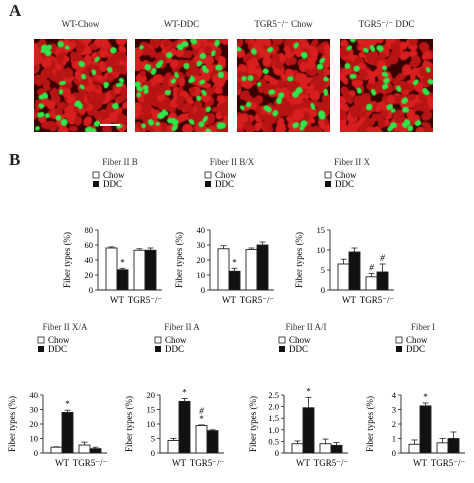 The image size is (474, 483). Describe the element at coordinates (394, 439) in the screenshot. I see `y-tick-label: 1` at that location.